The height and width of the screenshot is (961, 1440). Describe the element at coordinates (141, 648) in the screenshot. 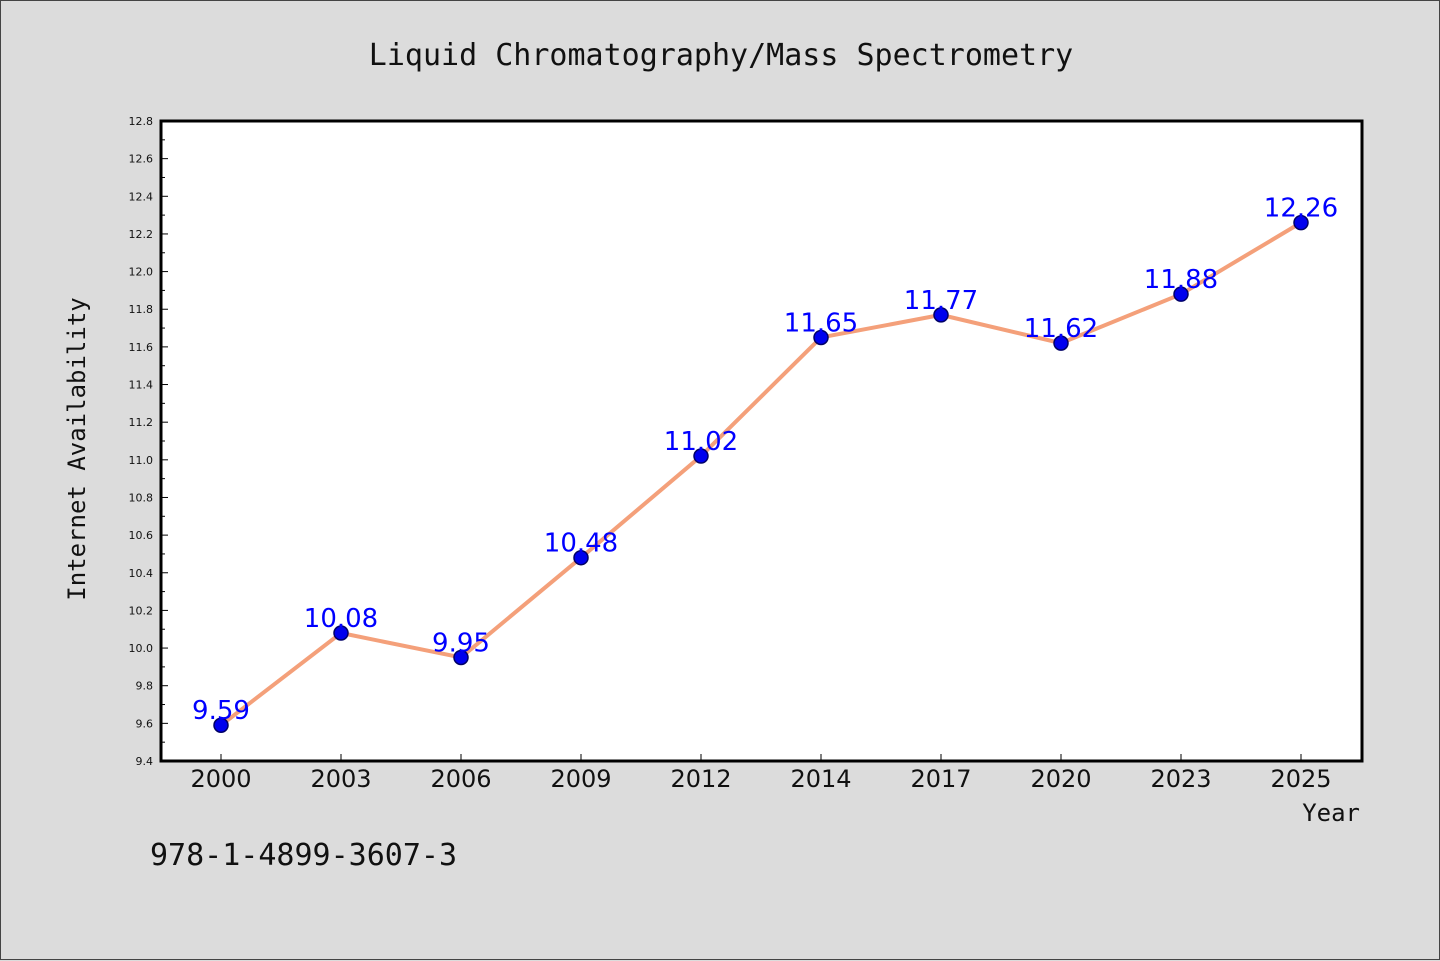

I see `y-tick-label: 10.0` at that location.